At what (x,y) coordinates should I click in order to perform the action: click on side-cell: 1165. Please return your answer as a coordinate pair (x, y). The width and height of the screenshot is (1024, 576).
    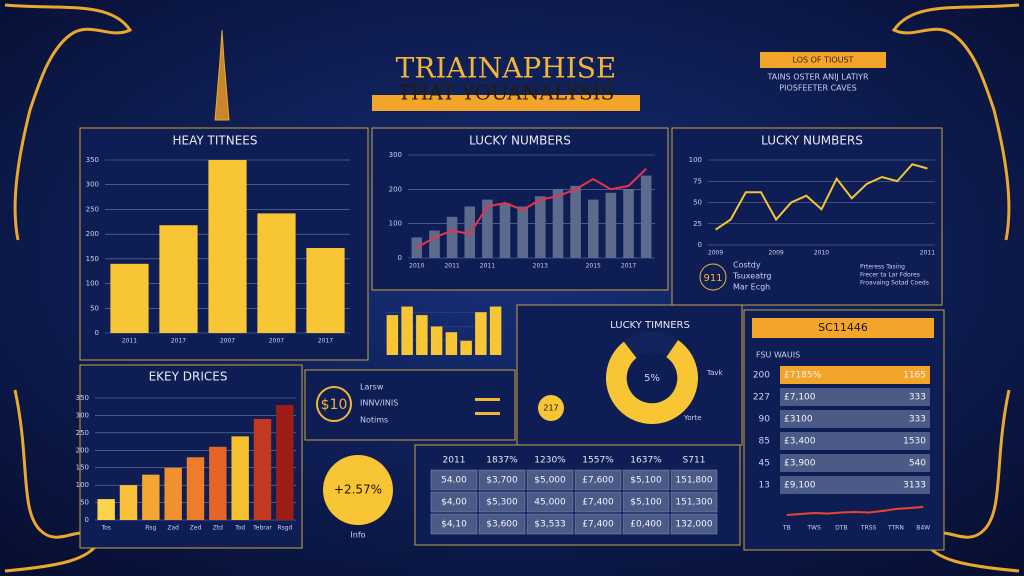
    Looking at the image, I should click on (914, 376).